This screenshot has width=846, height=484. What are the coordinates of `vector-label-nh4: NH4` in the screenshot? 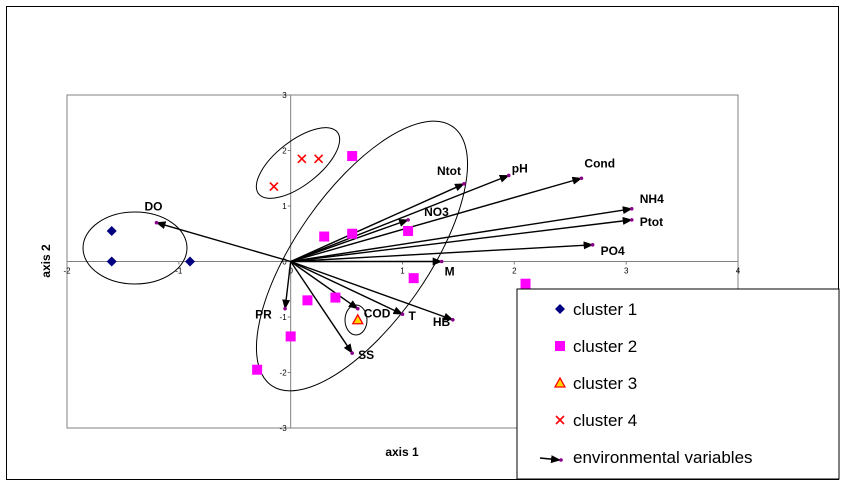 It's located at (652, 199).